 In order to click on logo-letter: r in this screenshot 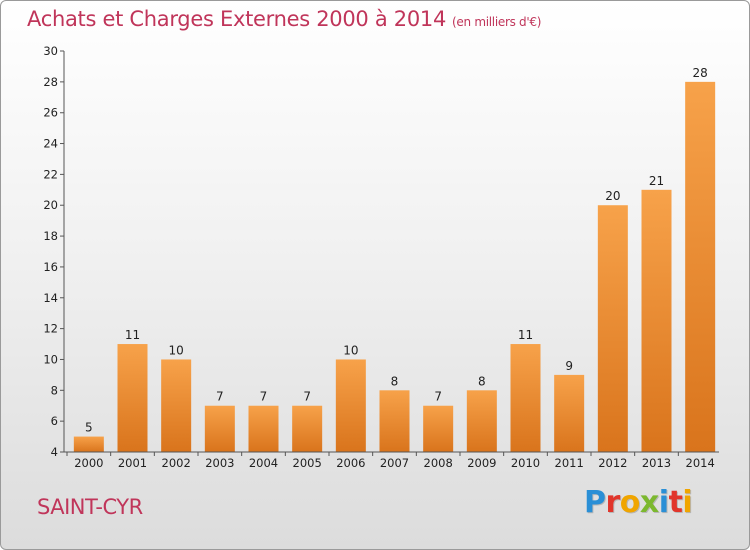, I will do `click(613, 502)`.